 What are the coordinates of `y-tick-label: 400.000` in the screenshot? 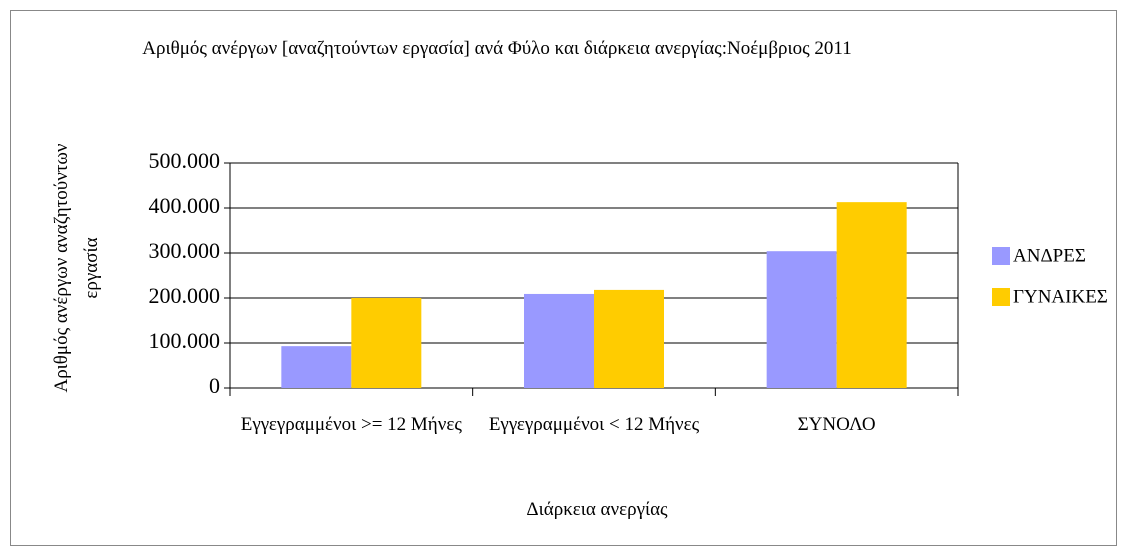 It's located at (185, 205).